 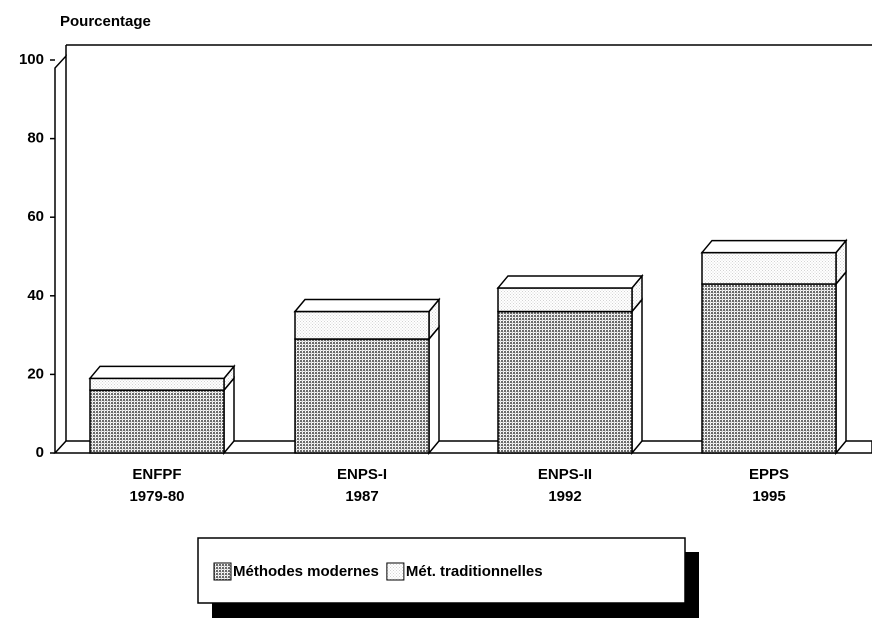 What do you see at coordinates (35, 373) in the screenshot?
I see `y-tick-label: 20` at bounding box center [35, 373].